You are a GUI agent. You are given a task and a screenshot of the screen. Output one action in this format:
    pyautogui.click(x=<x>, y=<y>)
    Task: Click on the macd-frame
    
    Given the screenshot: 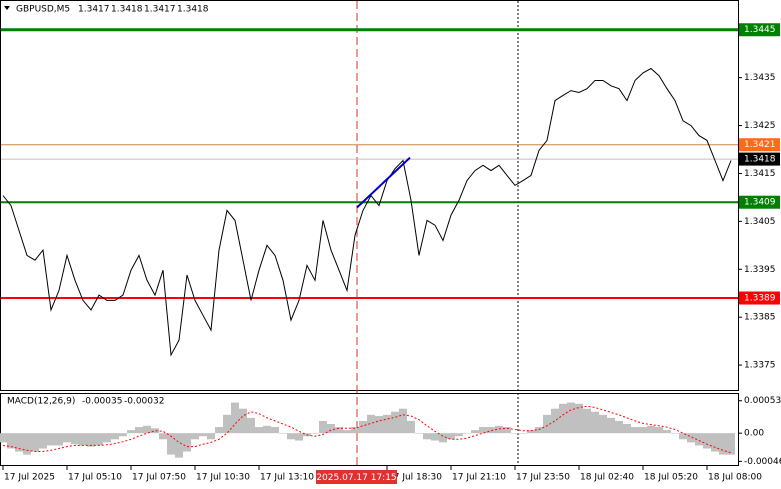 What is the action you would take?
    pyautogui.click(x=369, y=429)
    